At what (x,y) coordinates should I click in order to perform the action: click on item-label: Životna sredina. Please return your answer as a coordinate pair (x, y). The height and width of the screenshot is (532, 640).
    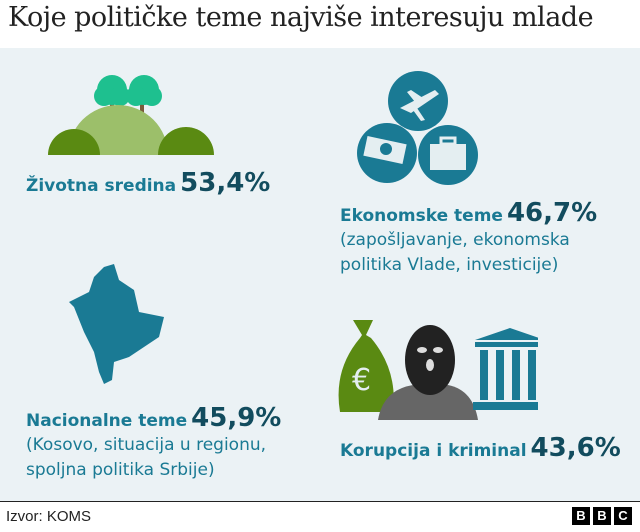
    Looking at the image, I should click on (101, 186).